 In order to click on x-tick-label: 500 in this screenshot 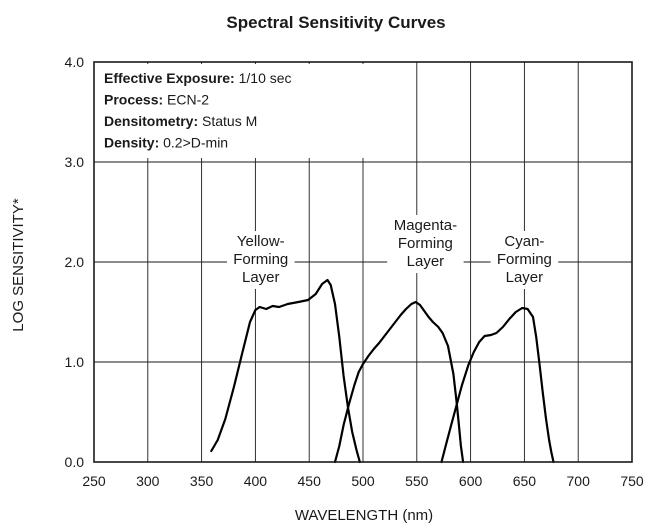, I will do `click(363, 481)`.